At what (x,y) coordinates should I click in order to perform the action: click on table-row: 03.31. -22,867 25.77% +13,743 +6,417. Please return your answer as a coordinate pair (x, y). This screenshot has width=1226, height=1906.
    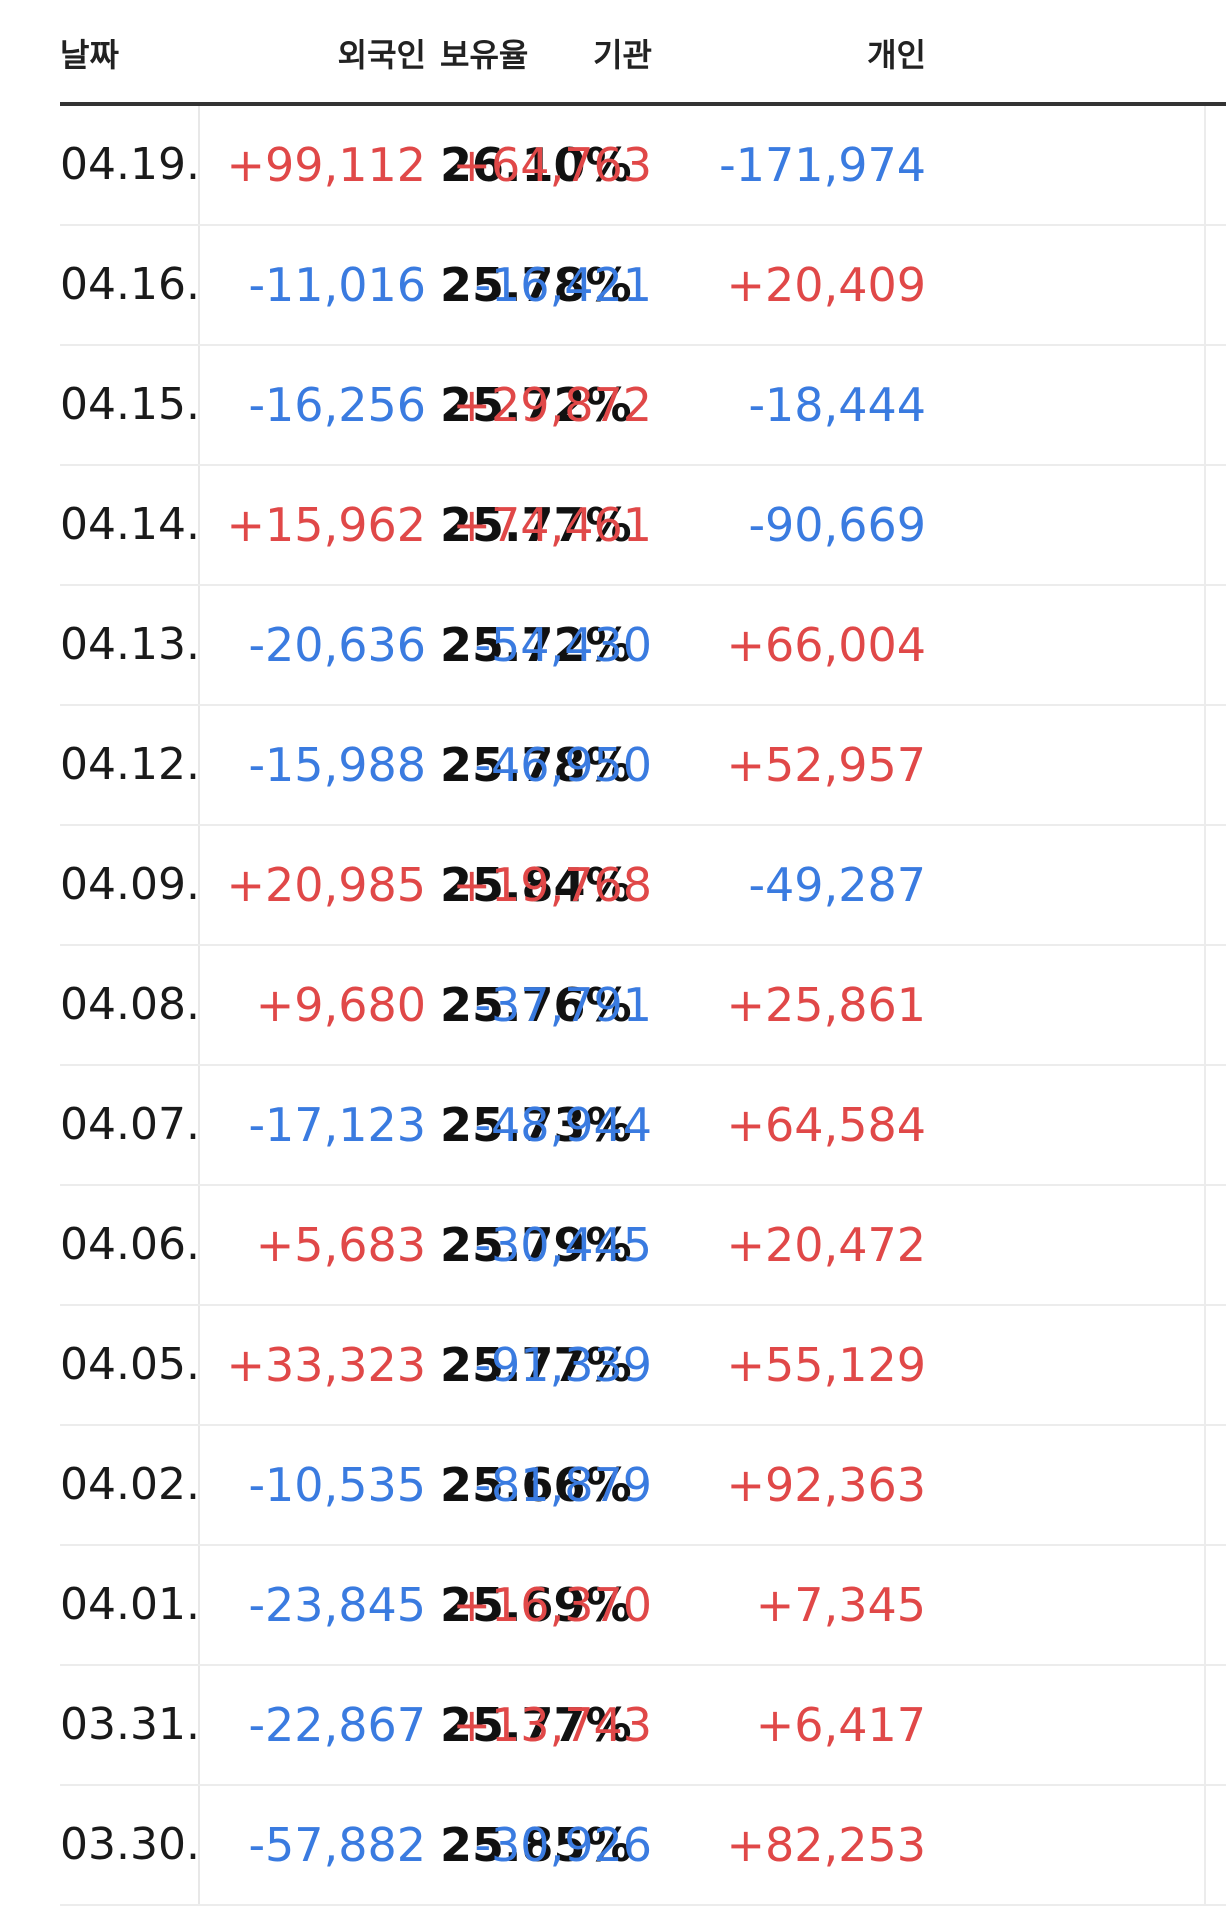
    Looking at the image, I should click on (643, 1726).